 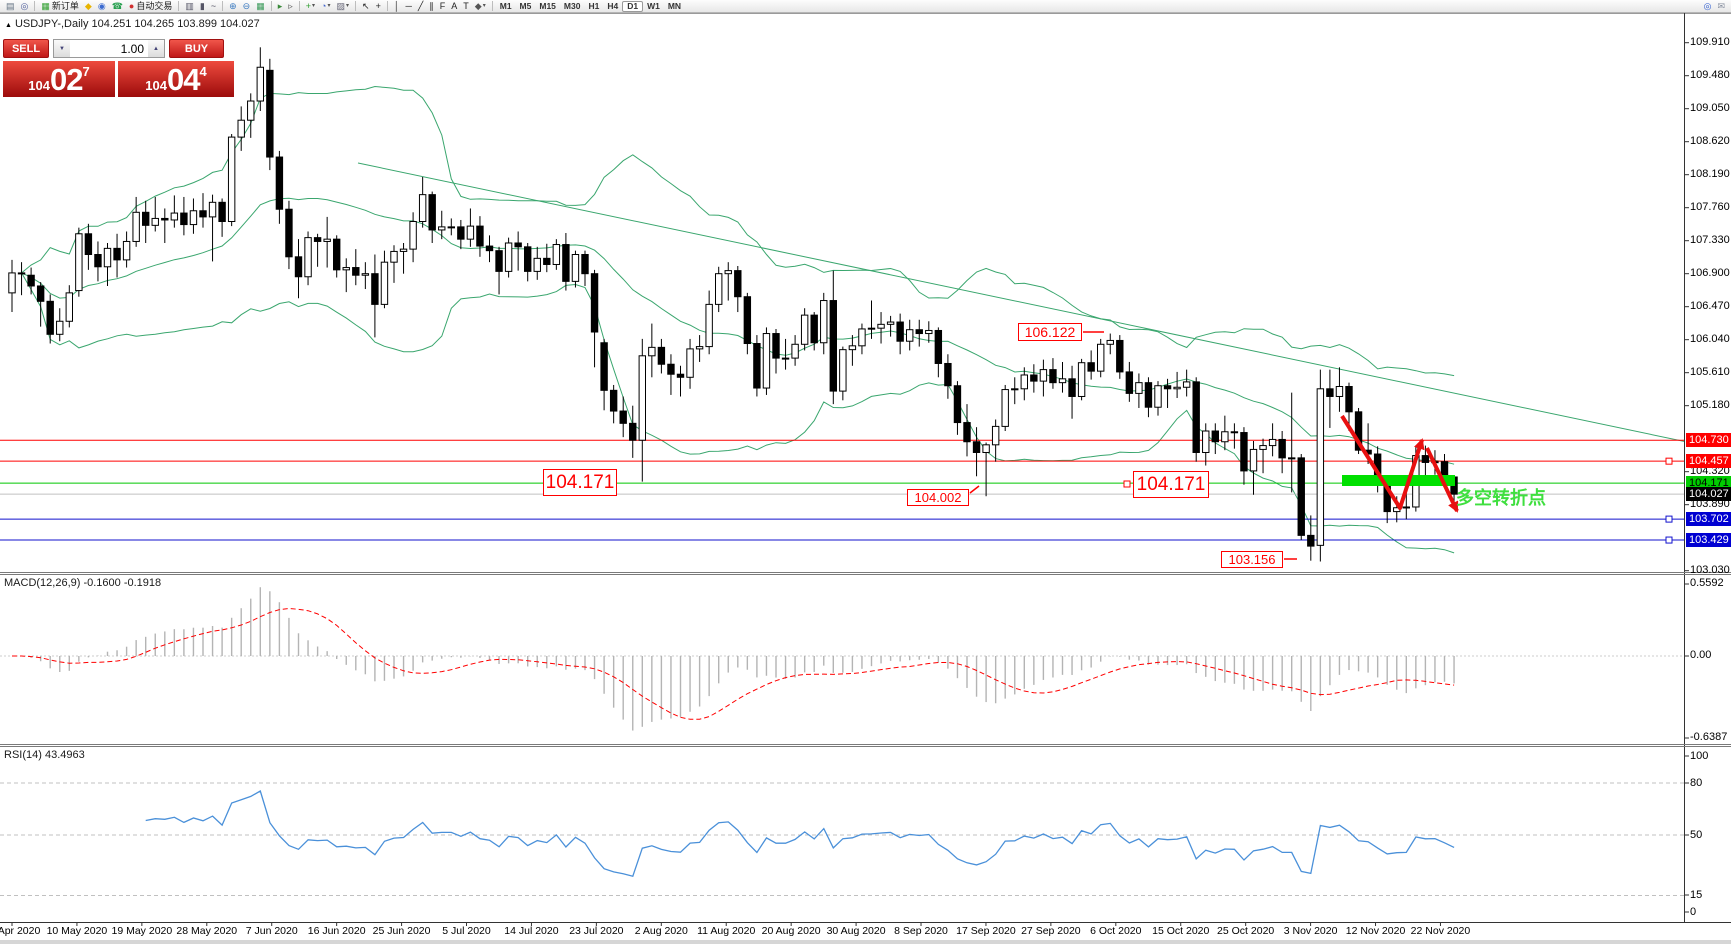 What do you see at coordinates (280, 6) in the screenshot?
I see `auto-scroll-icon: ▸` at bounding box center [280, 6].